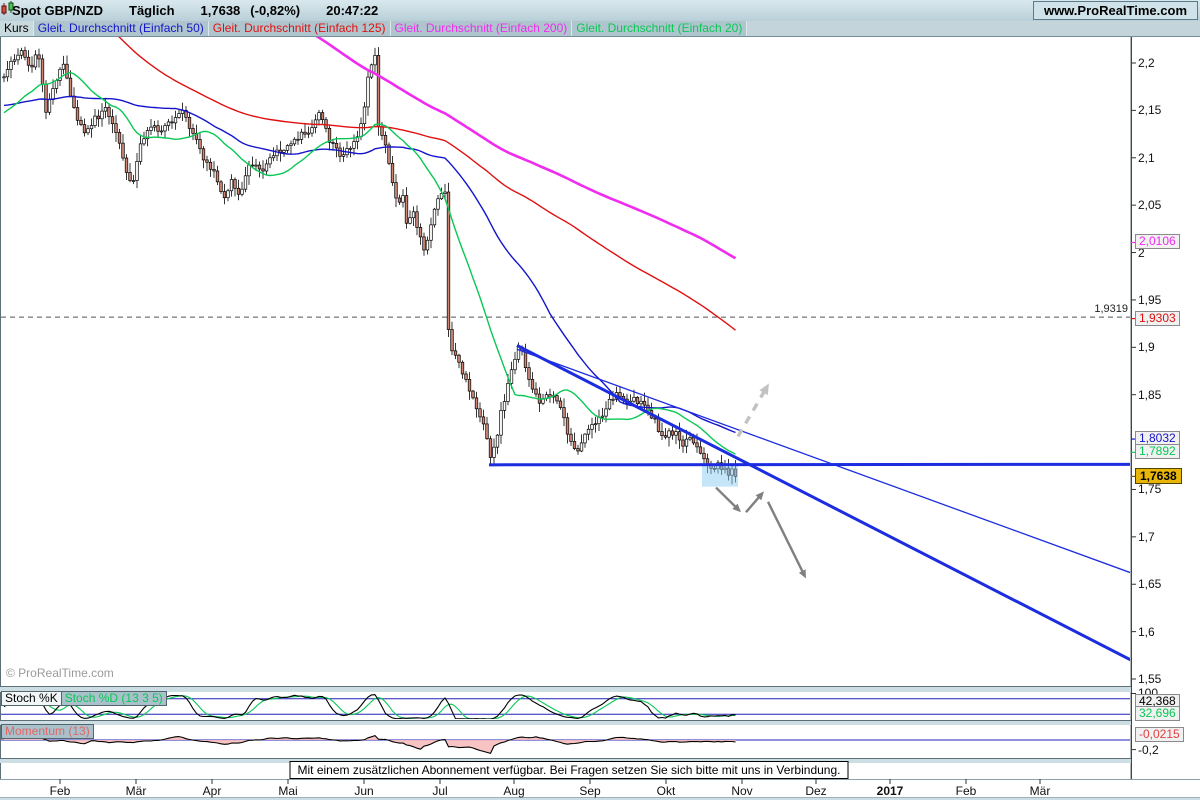 The width and height of the screenshot is (1200, 800). Describe the element at coordinates (1150, 584) in the screenshot. I see `y-axis-tick-1,65: 1,65` at that location.